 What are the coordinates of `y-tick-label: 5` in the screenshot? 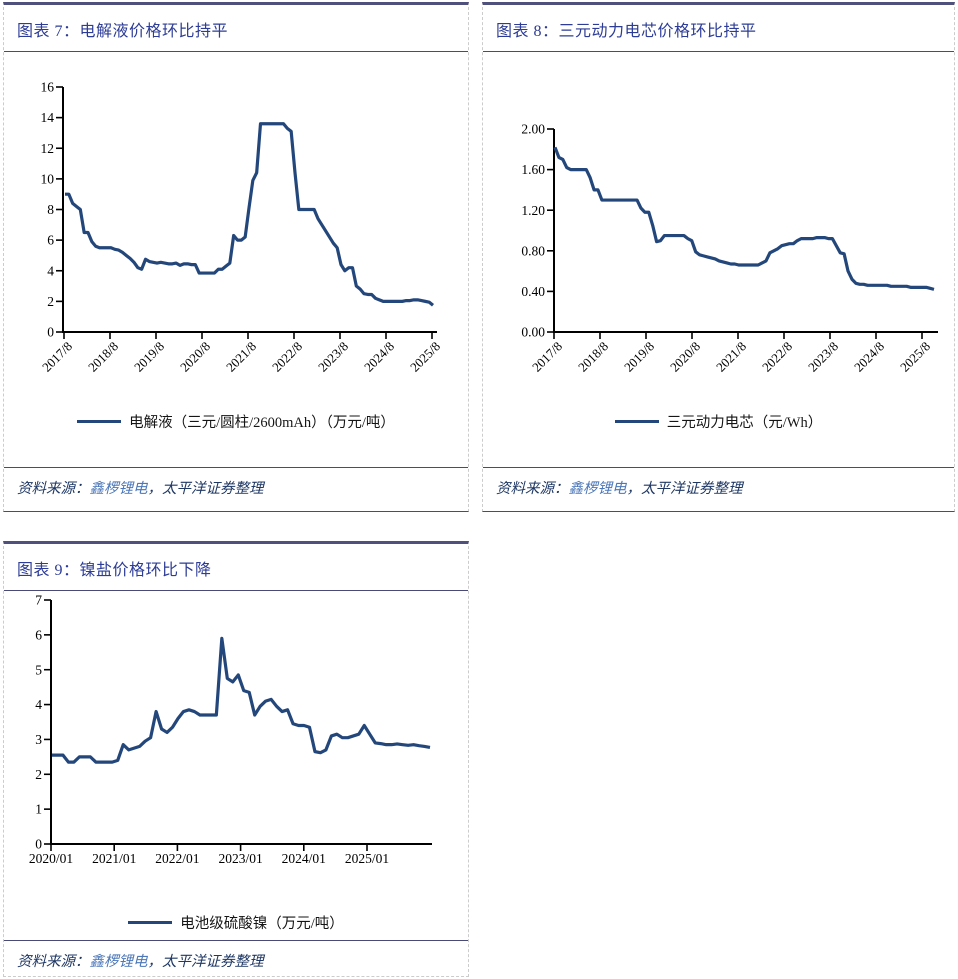 It's located at (38, 669).